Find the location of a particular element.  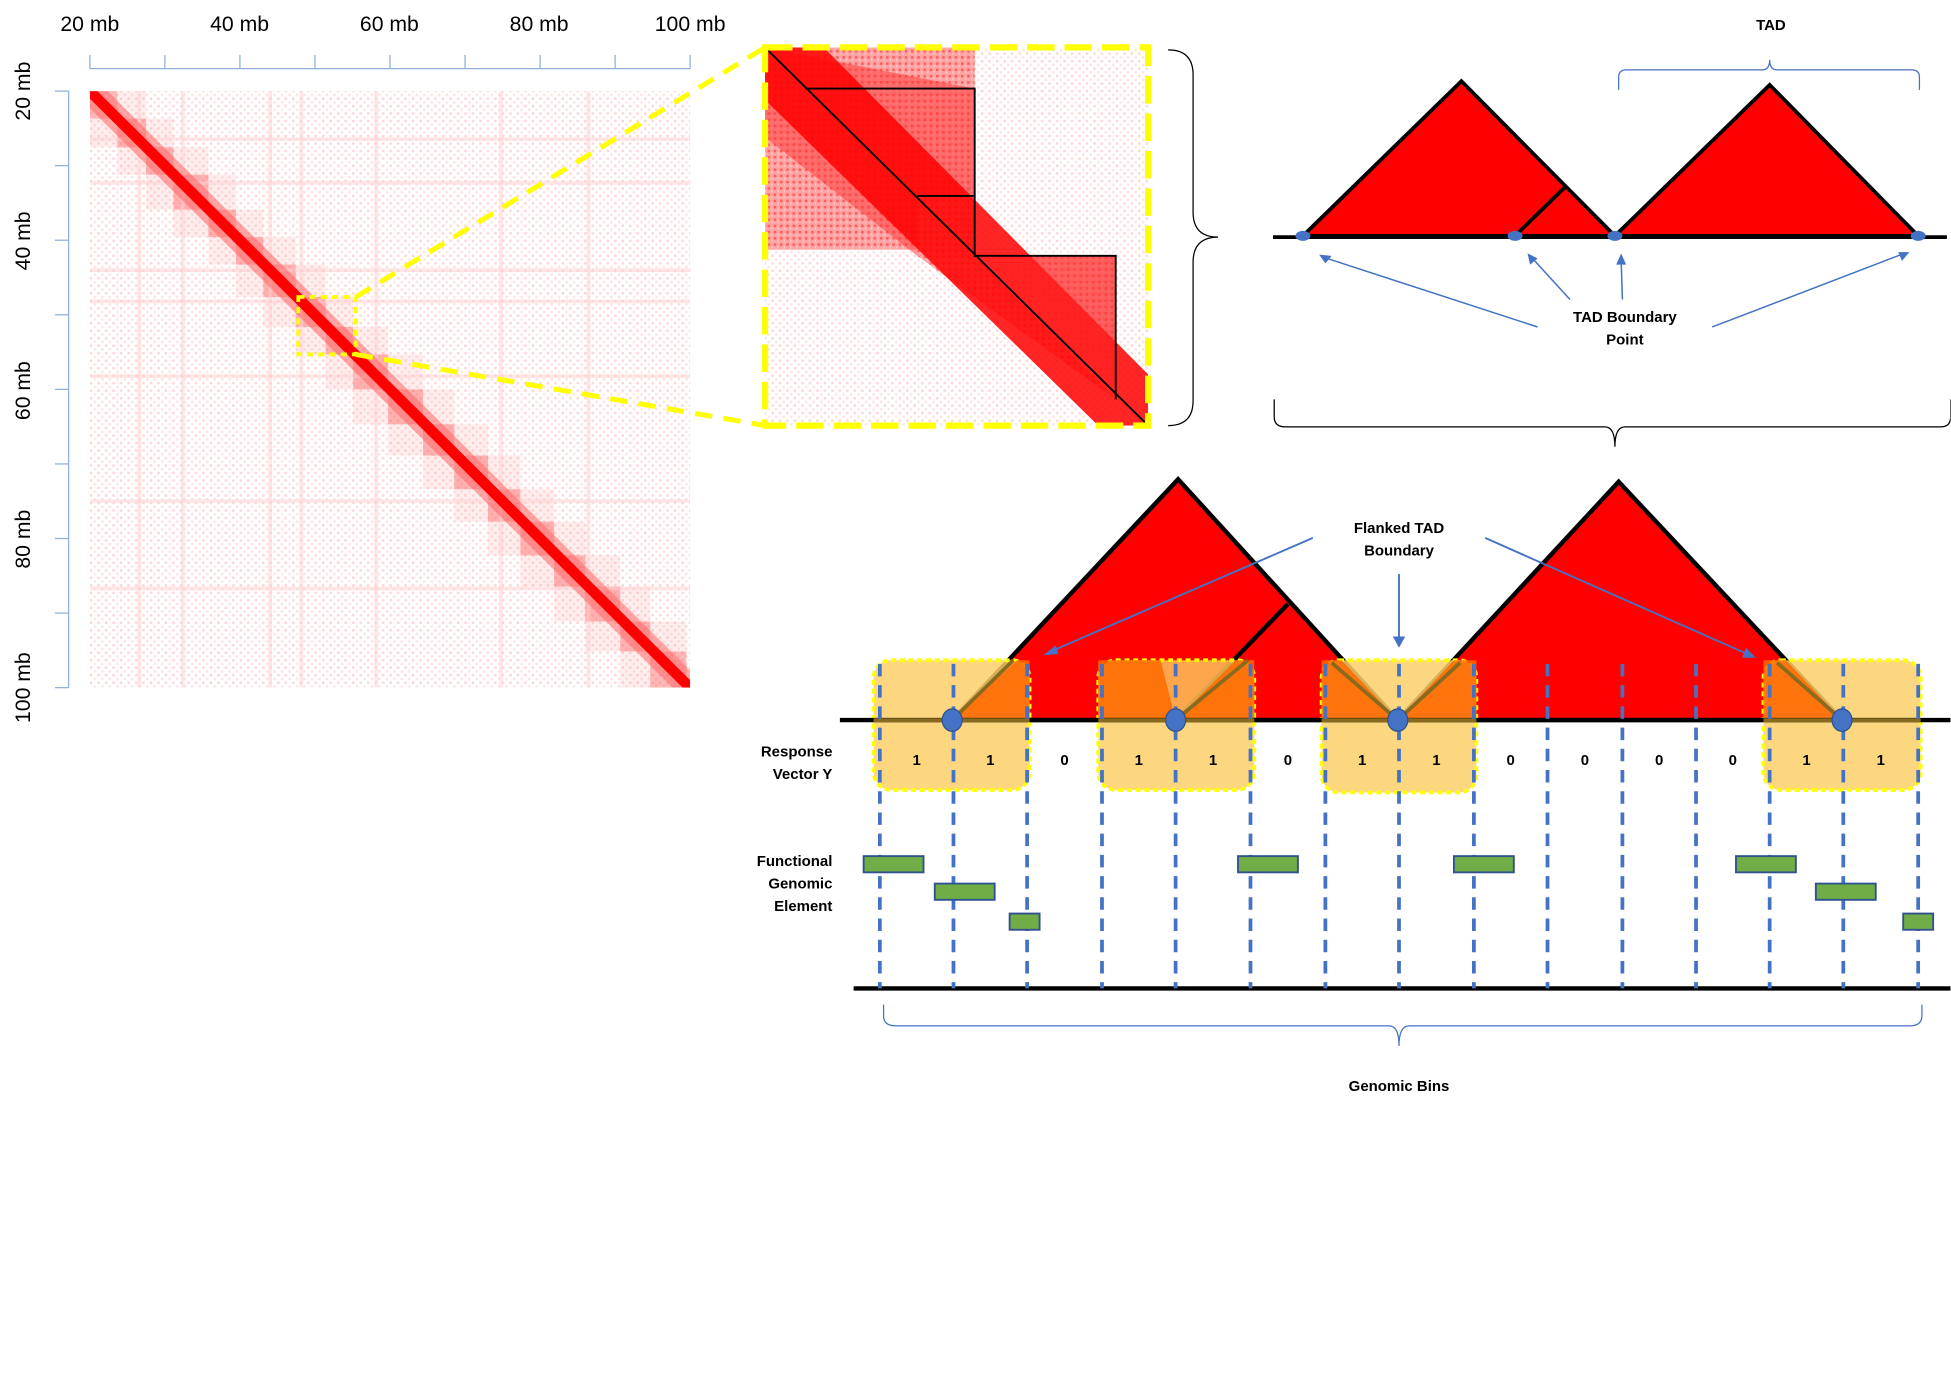

tad-boundary-point-label: TAD Boundary is located at coordinates (1625, 317).